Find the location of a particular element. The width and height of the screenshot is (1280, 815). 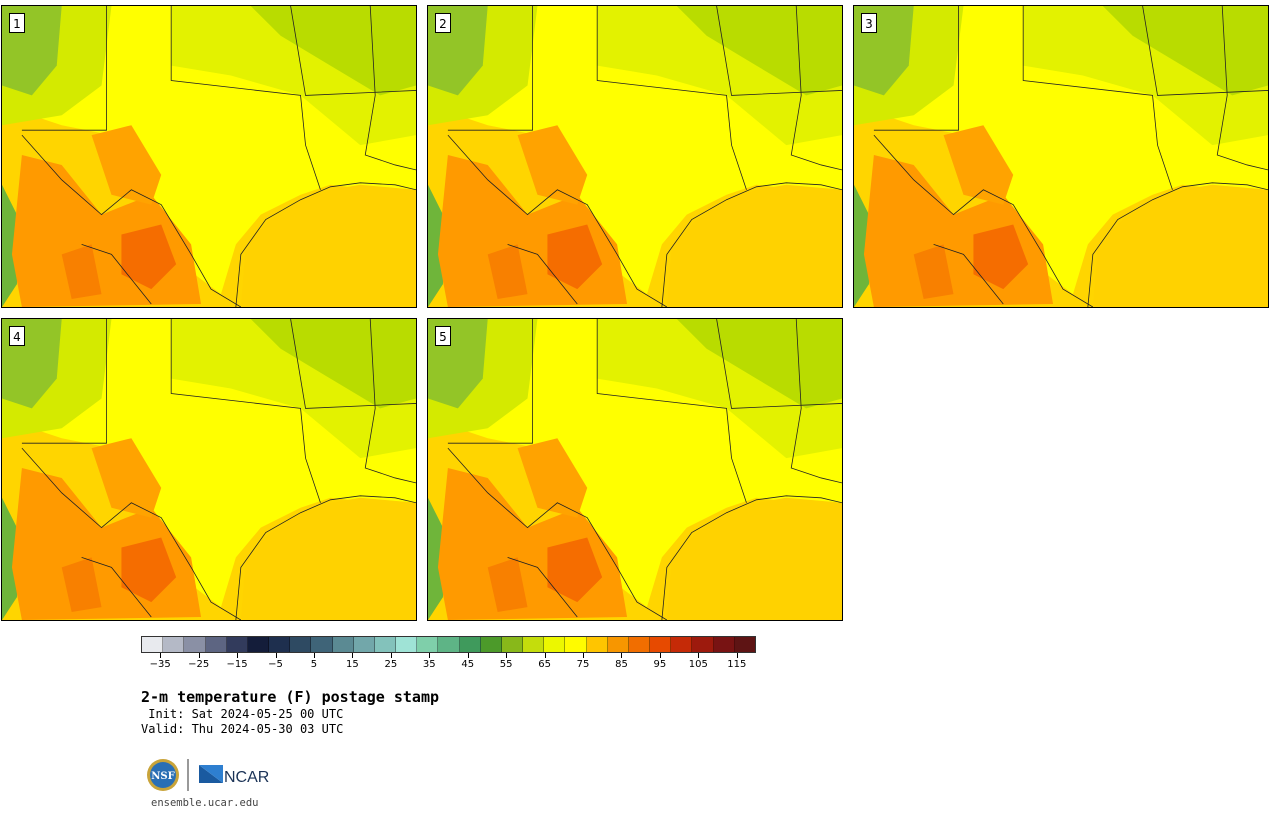

map-panel-2: 2 is located at coordinates (635, 156).